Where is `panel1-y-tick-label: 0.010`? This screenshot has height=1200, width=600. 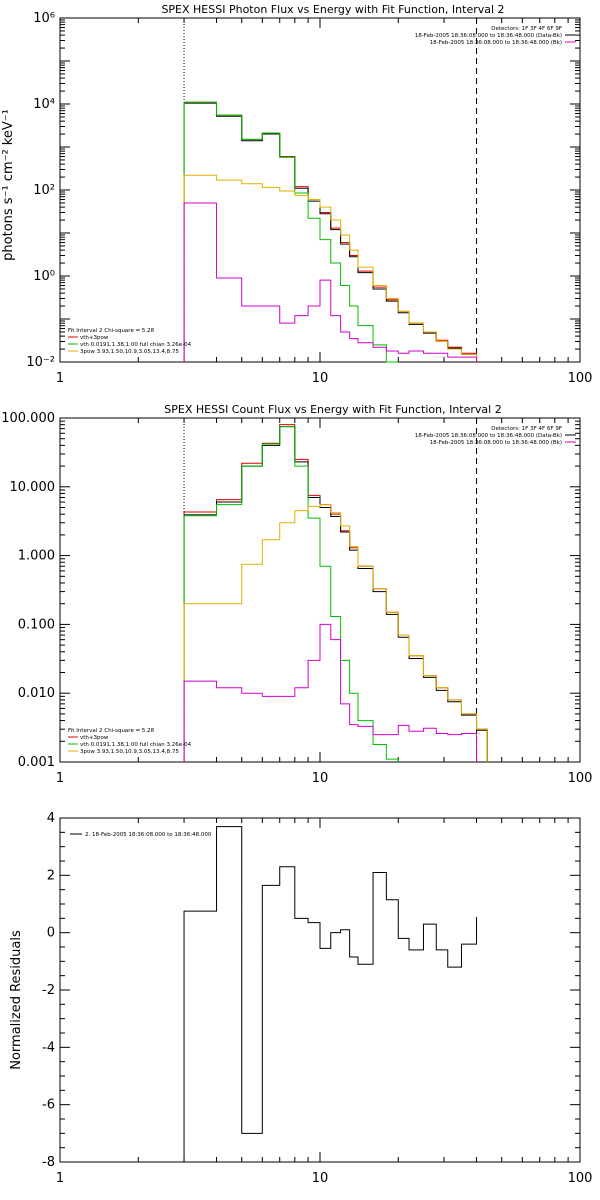 panel1-y-tick-label: 0.010 is located at coordinates (36, 693).